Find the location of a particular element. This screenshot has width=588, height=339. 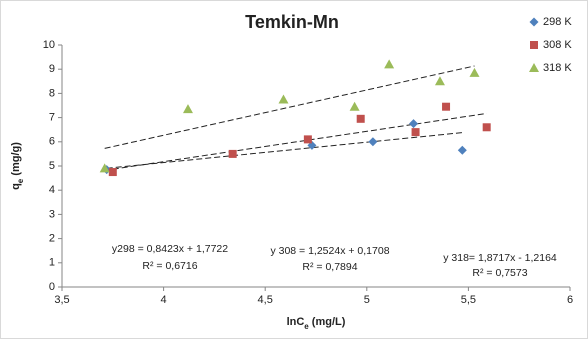

trendline-equation: y 318= 1,8717x - 1,2164 is located at coordinates (500, 258).